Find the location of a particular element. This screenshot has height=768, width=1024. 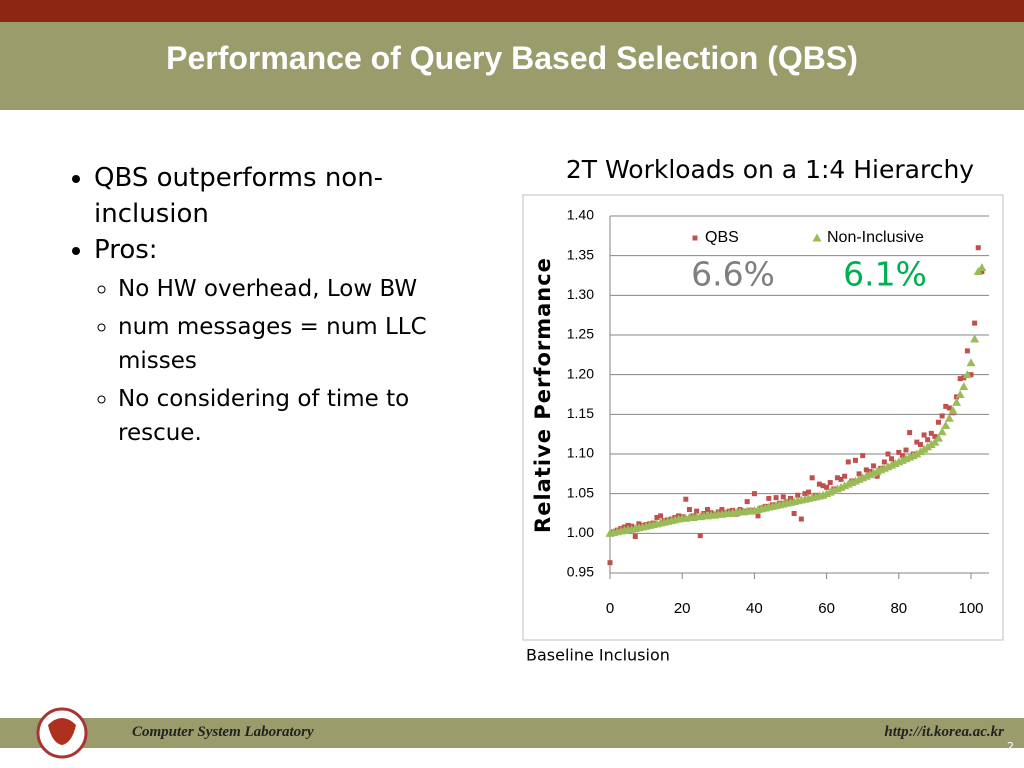

sub-bullet: num messages = num LLC misses is located at coordinates (298, 344).